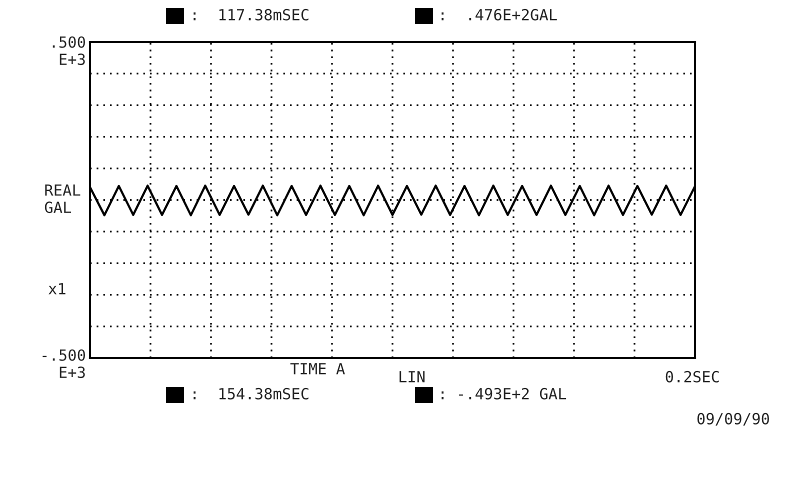  I want to click on text: : 154.38mSEC, so click(251, 394).